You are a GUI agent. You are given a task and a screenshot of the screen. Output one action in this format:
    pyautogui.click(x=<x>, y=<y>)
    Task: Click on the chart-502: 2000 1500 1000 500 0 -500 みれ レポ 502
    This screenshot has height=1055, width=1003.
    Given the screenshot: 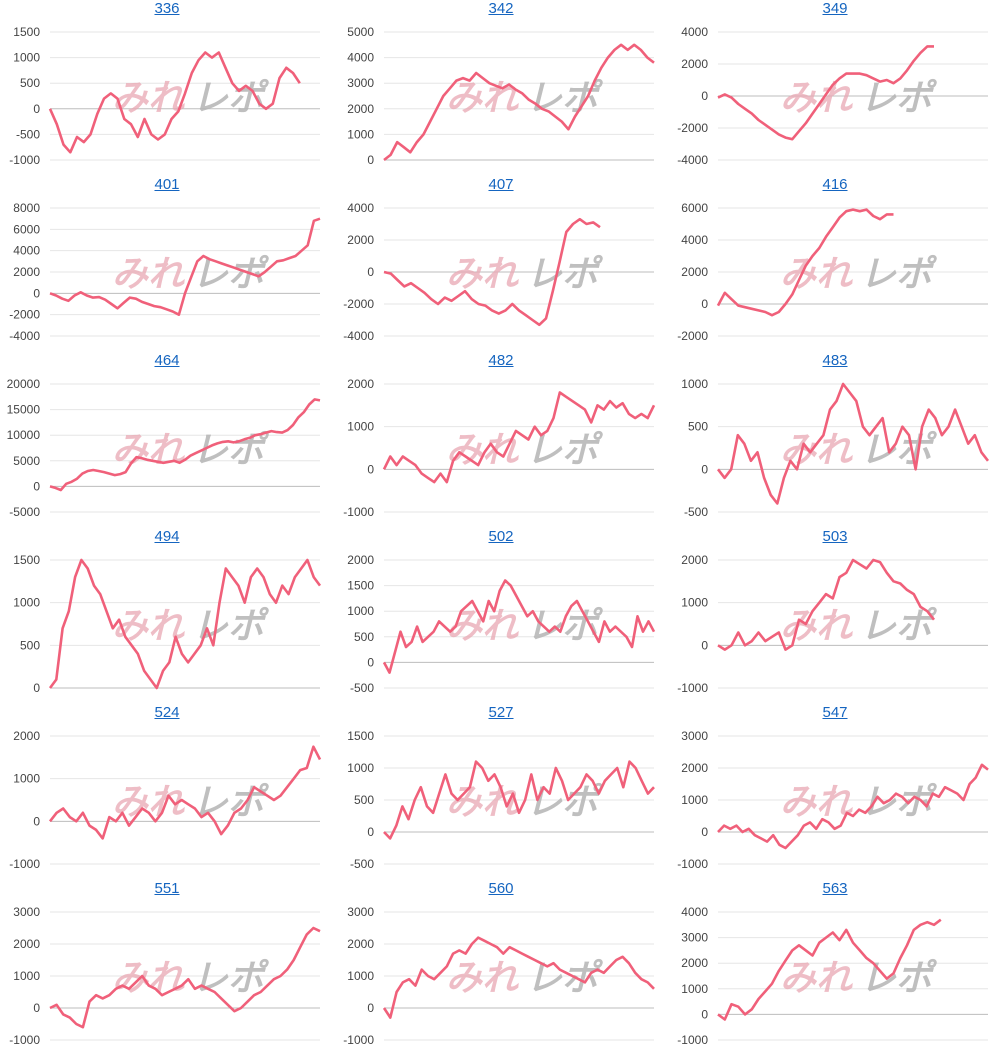 What is the action you would take?
    pyautogui.click(x=501, y=615)
    